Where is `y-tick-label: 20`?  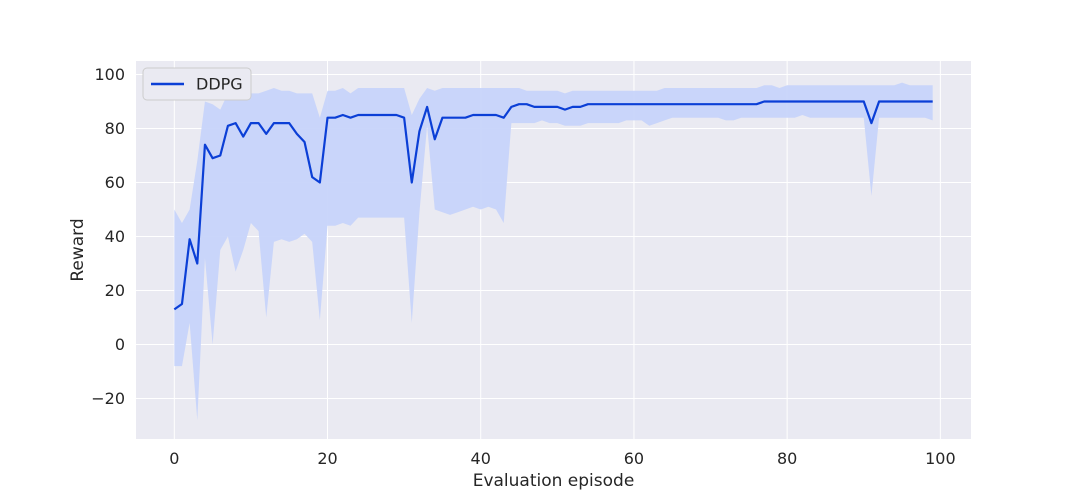 y-tick-label: 20 is located at coordinates (115, 290).